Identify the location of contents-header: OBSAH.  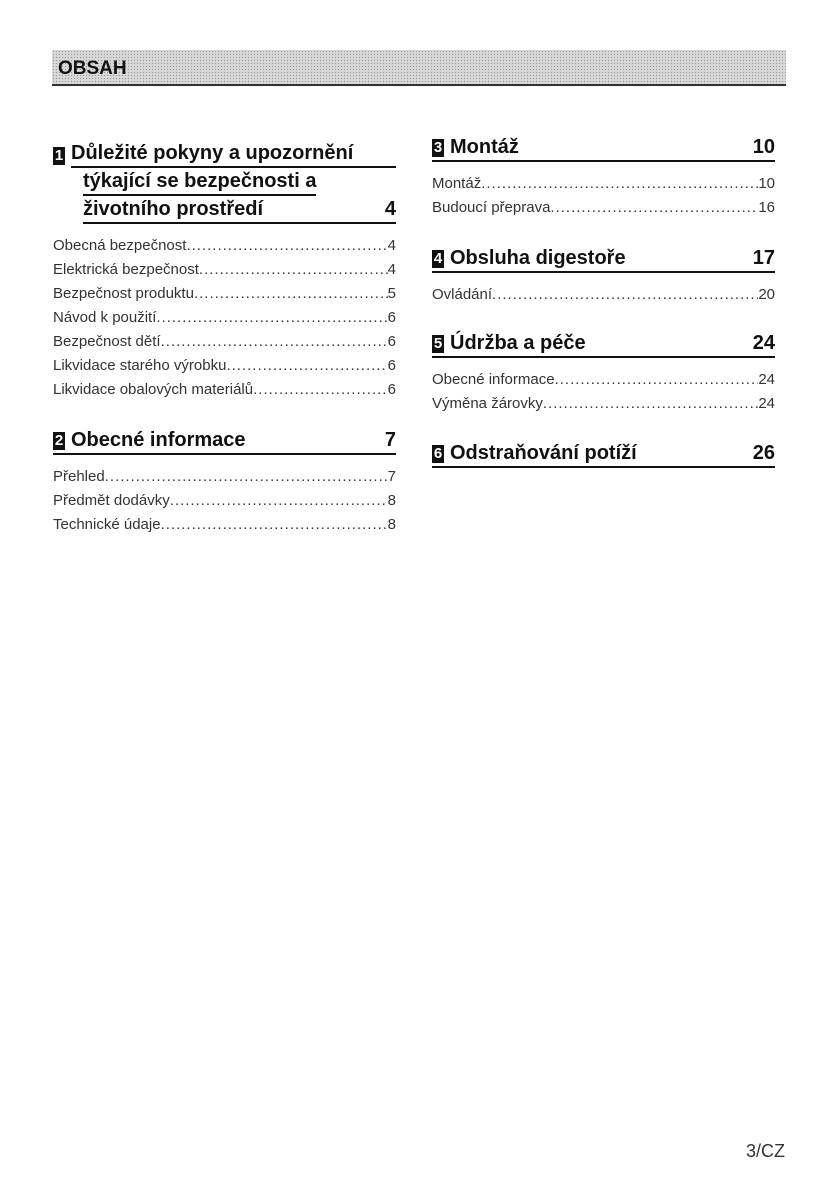
(419, 68).